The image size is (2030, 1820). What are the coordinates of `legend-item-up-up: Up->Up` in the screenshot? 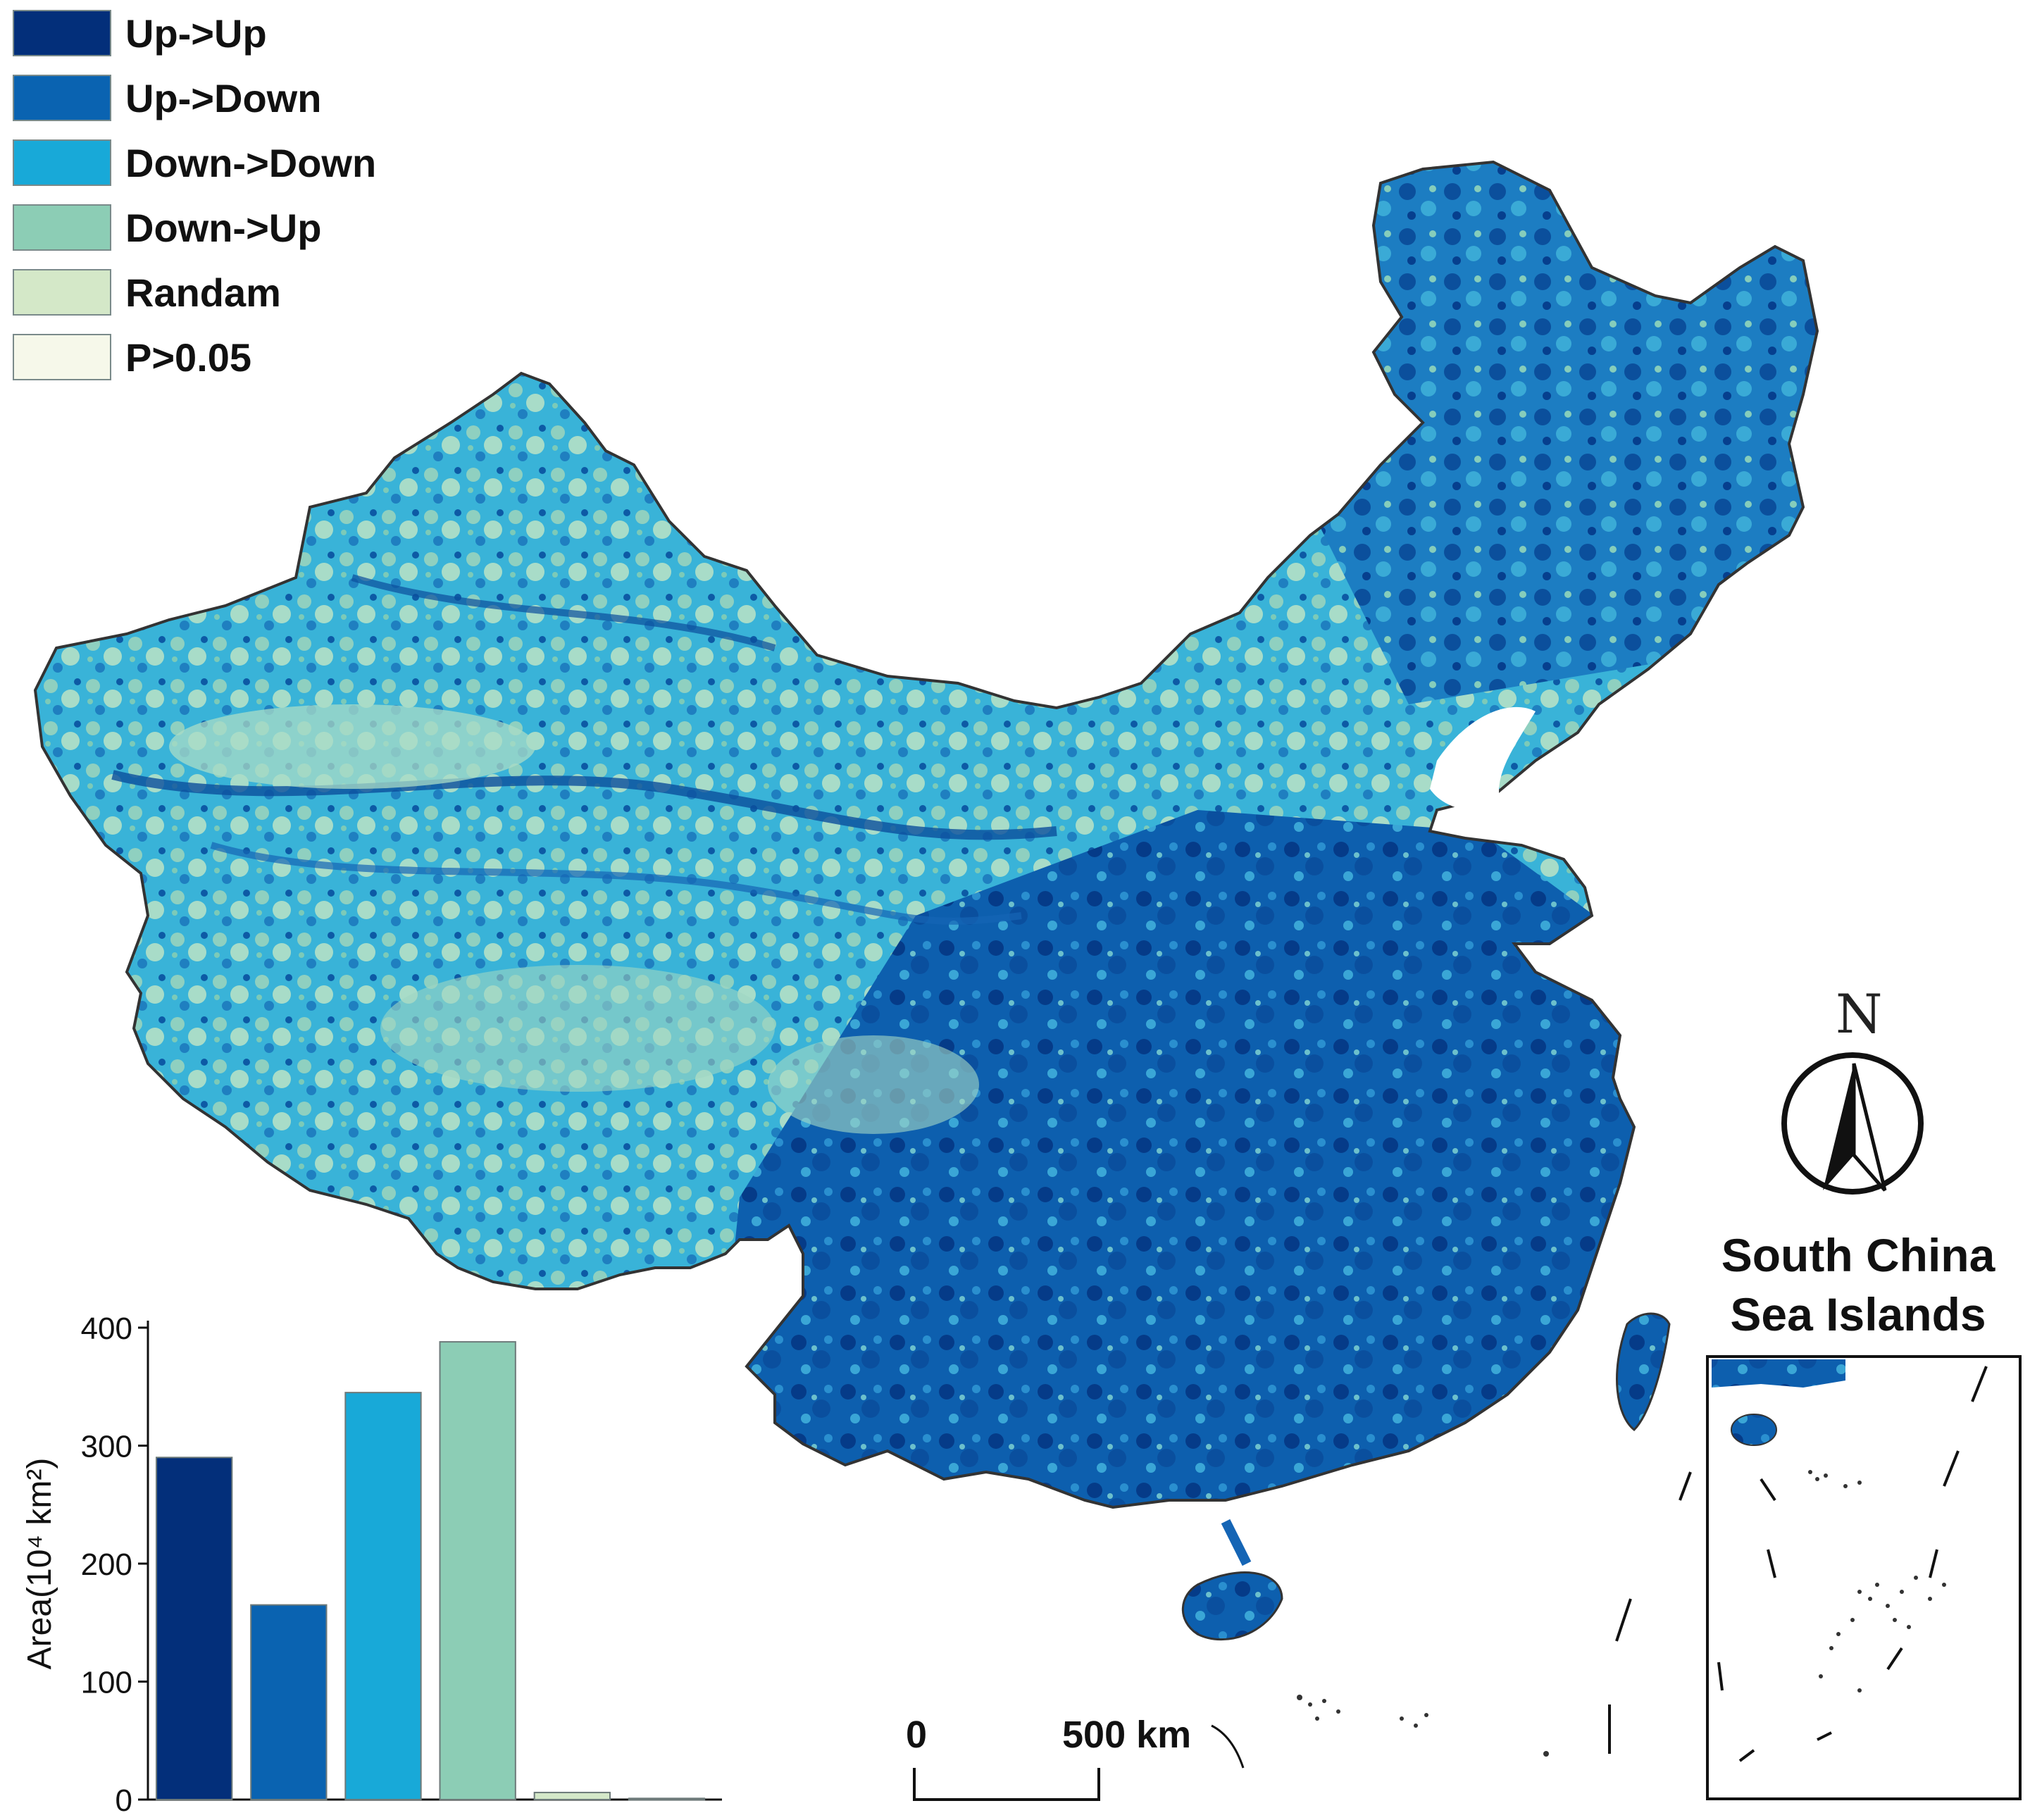 It's located at (238, 36).